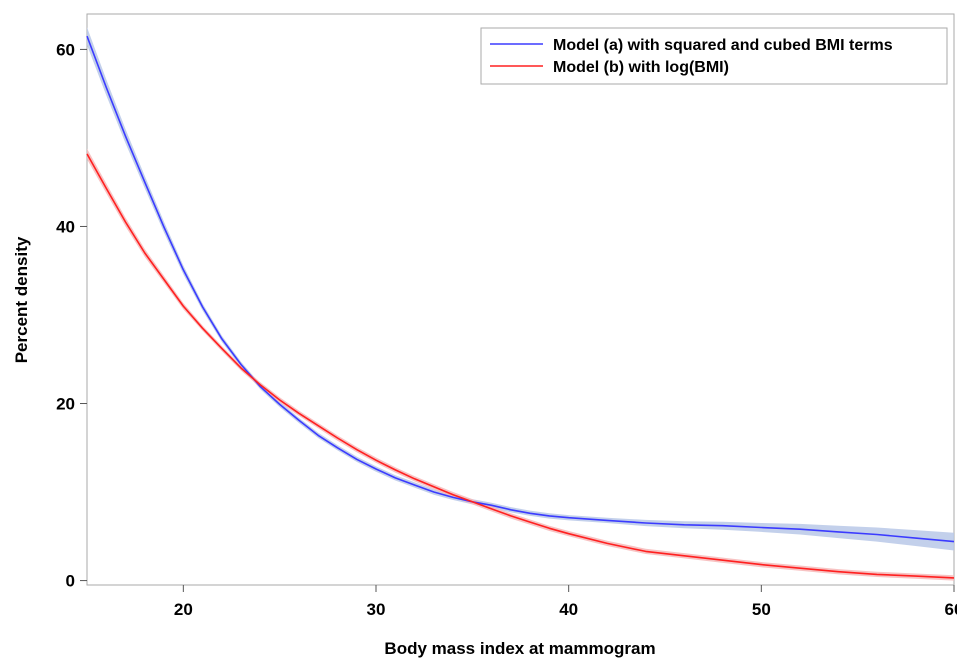 This screenshot has width=957, height=658. I want to click on y-tick-label: 60, so click(65, 49).